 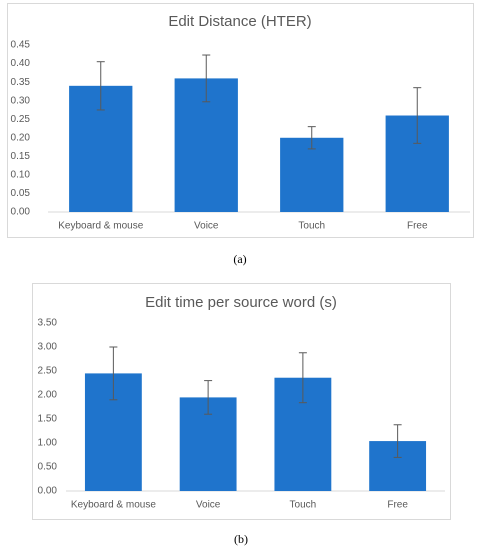 What do you see at coordinates (241, 302) in the screenshot?
I see `chart-title: Edit time per source word (s)` at bounding box center [241, 302].